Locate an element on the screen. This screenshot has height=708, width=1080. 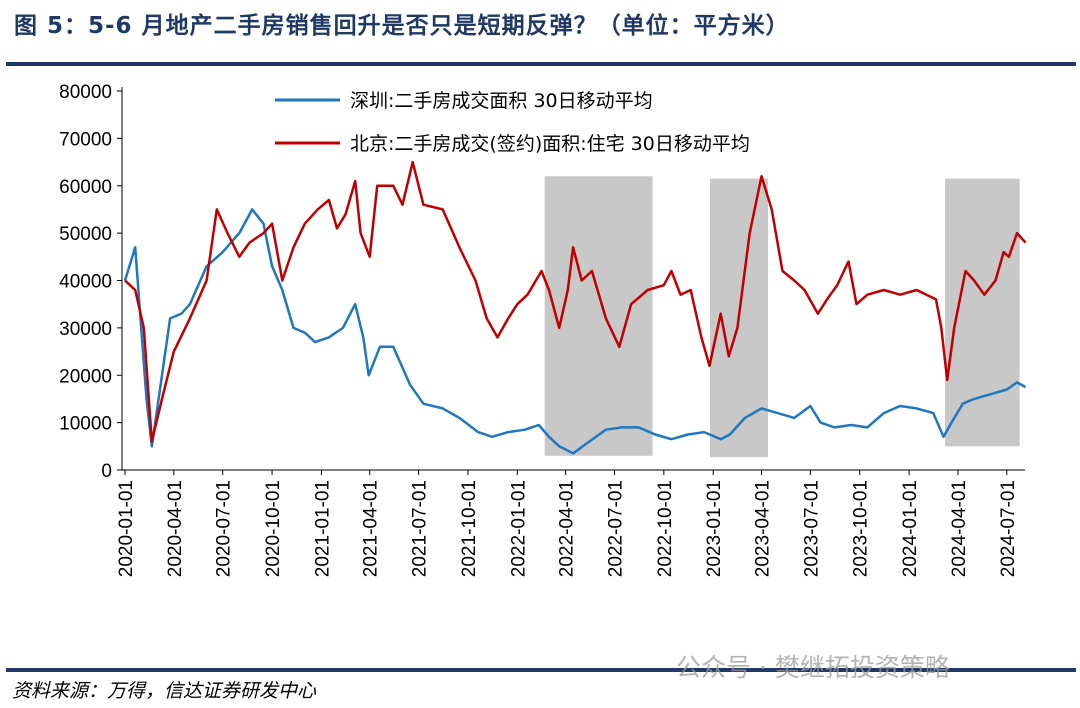
x-tick-label: 2024-07-01 is located at coordinates (1008, 528).